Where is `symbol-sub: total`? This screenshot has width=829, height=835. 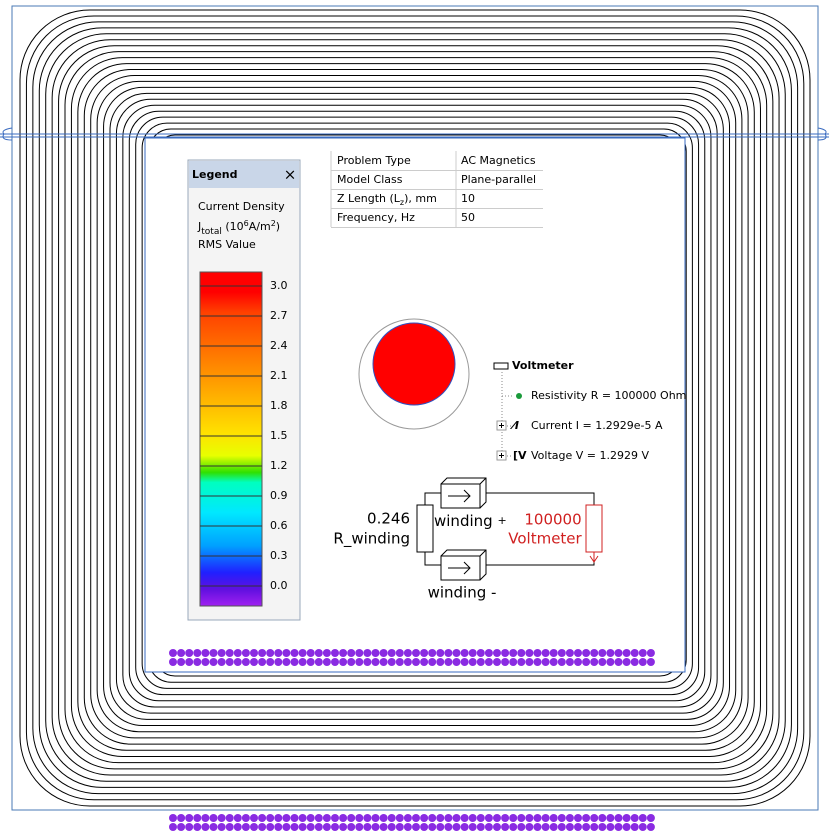
symbol-sub: total is located at coordinates (211, 232).